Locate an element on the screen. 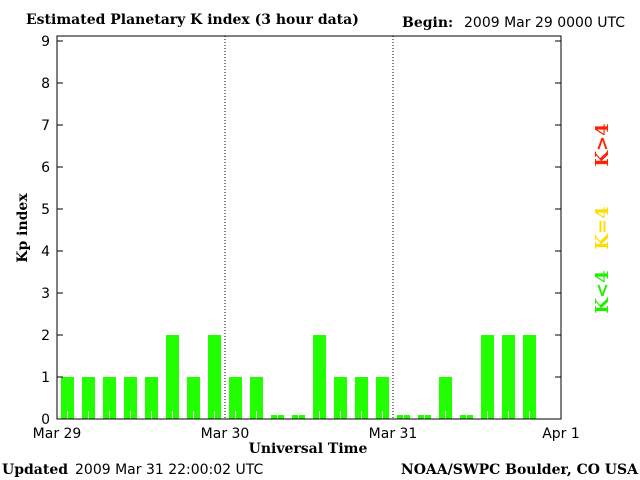 The height and width of the screenshot is (480, 640). y-tick-label: 3 is located at coordinates (45, 294).